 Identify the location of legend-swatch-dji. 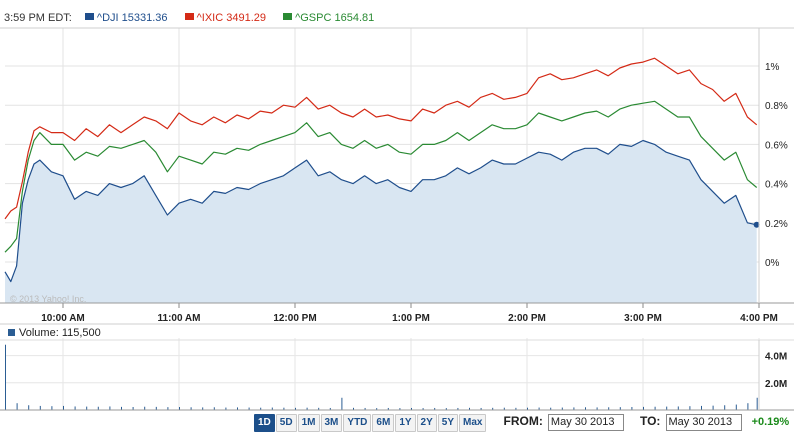
(89, 16).